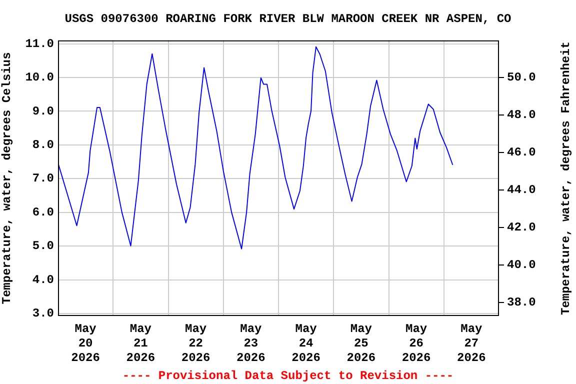 The height and width of the screenshot is (384, 576). I want to click on x-tick-label: May 26 2026, so click(416, 344).